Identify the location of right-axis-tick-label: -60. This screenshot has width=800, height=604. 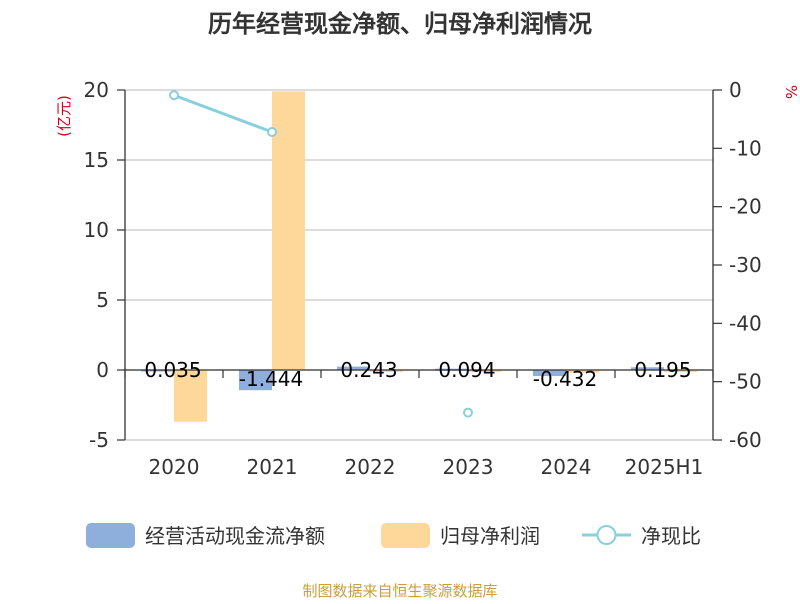
(745, 440).